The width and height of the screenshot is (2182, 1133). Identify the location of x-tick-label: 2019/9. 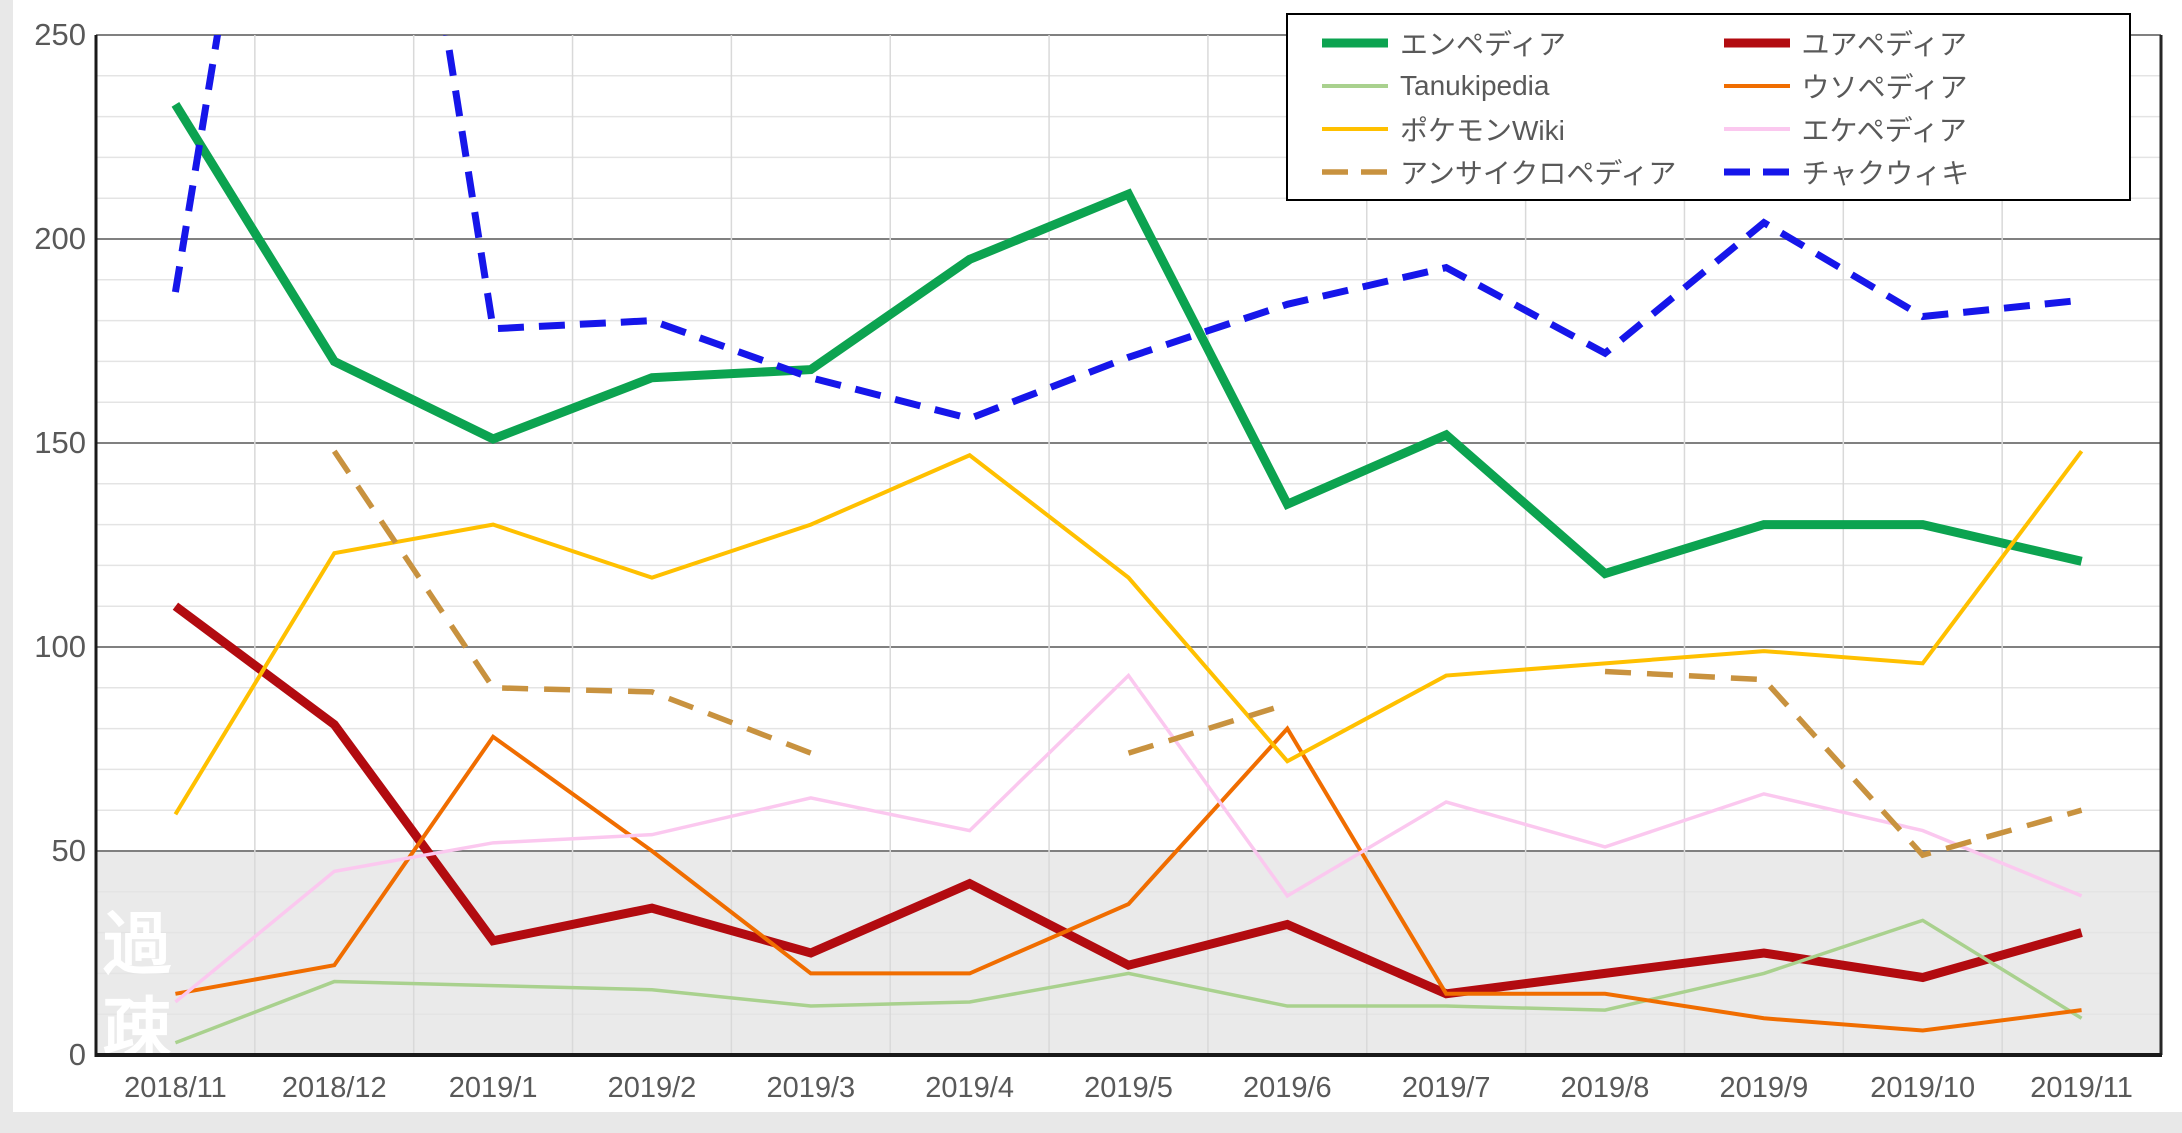
(1764, 1088).